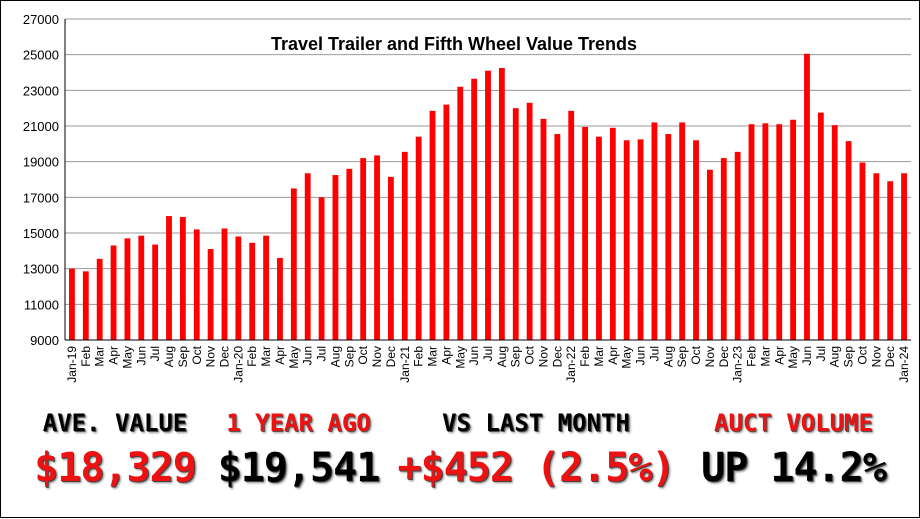 The image size is (920, 519). Describe the element at coordinates (41, 304) in the screenshot. I see `y-tick-label: 11000` at that location.